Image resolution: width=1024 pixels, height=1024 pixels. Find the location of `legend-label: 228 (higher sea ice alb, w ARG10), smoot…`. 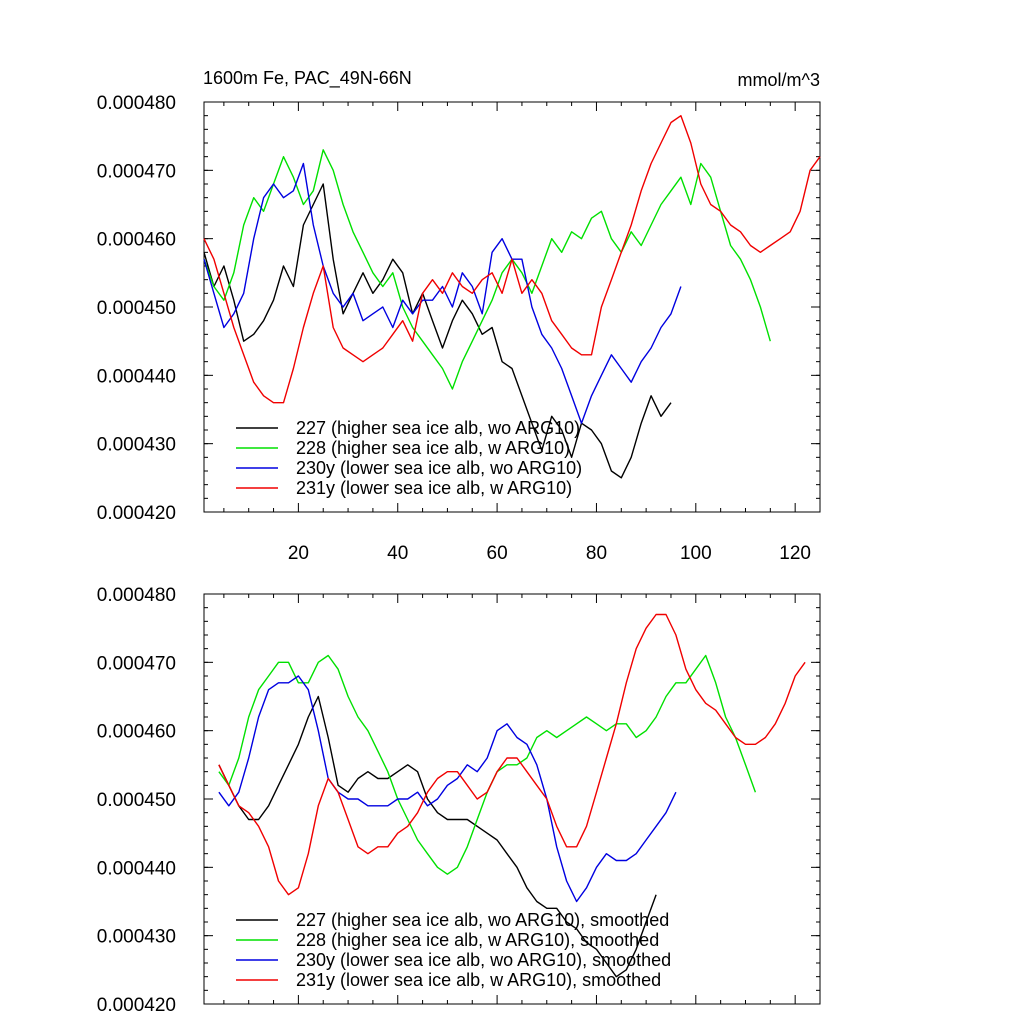

legend-label: 228 (higher sea ice alb, w ARG10), smoot… is located at coordinates (477, 940).